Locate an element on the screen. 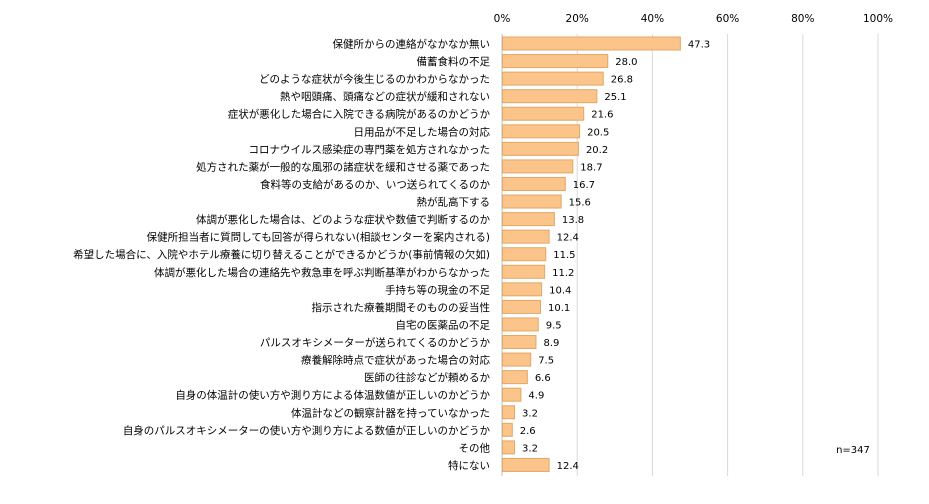  category-label: 手持ち等の現金の不足 is located at coordinates (437, 289).